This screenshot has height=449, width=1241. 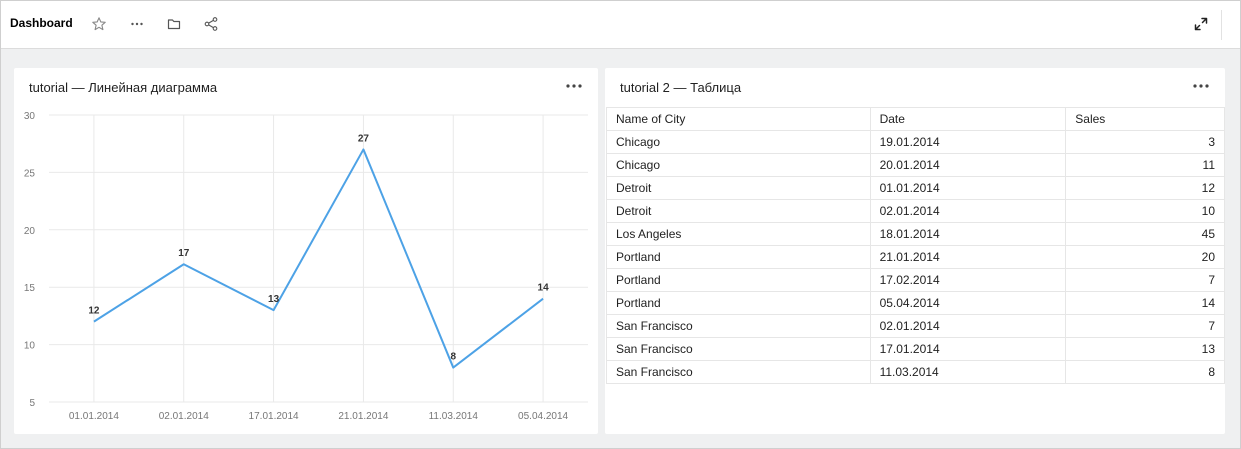 I want to click on table-row: Chicago 19.01.2014 3, so click(x=915, y=142).